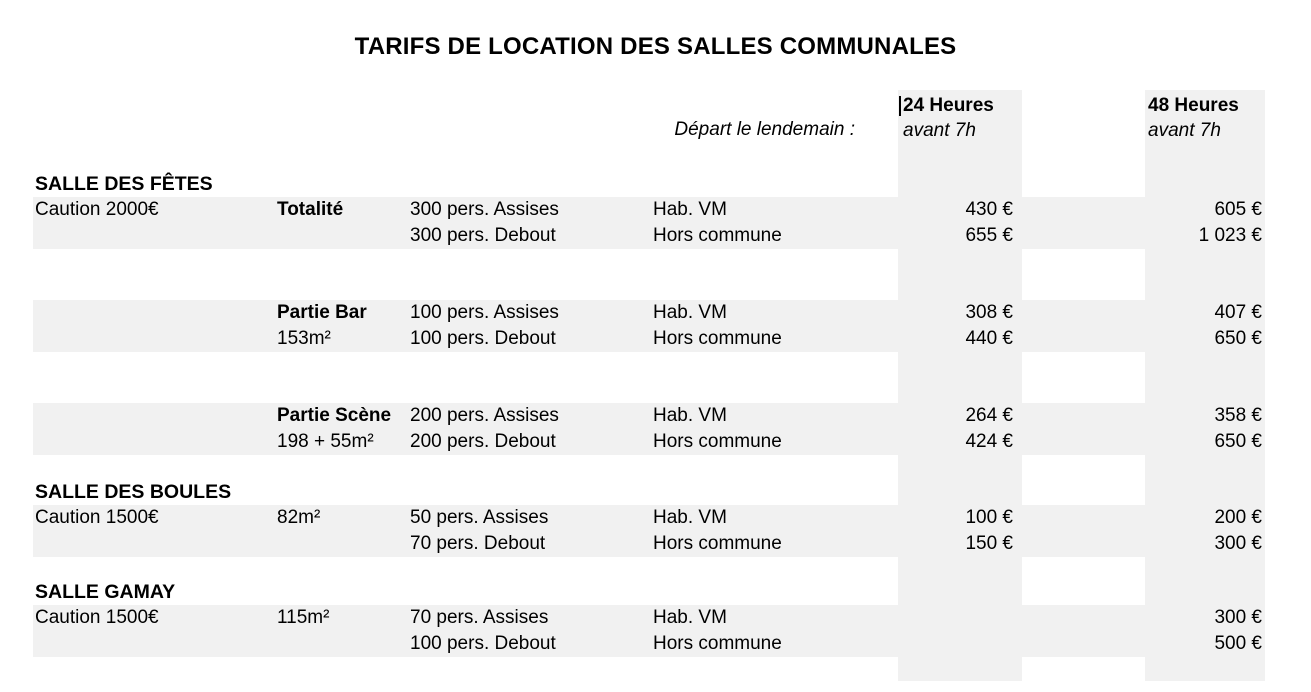 The width and height of the screenshot is (1311, 692). What do you see at coordinates (989, 338) in the screenshot?
I see `price-24h-cell: 440 €` at bounding box center [989, 338].